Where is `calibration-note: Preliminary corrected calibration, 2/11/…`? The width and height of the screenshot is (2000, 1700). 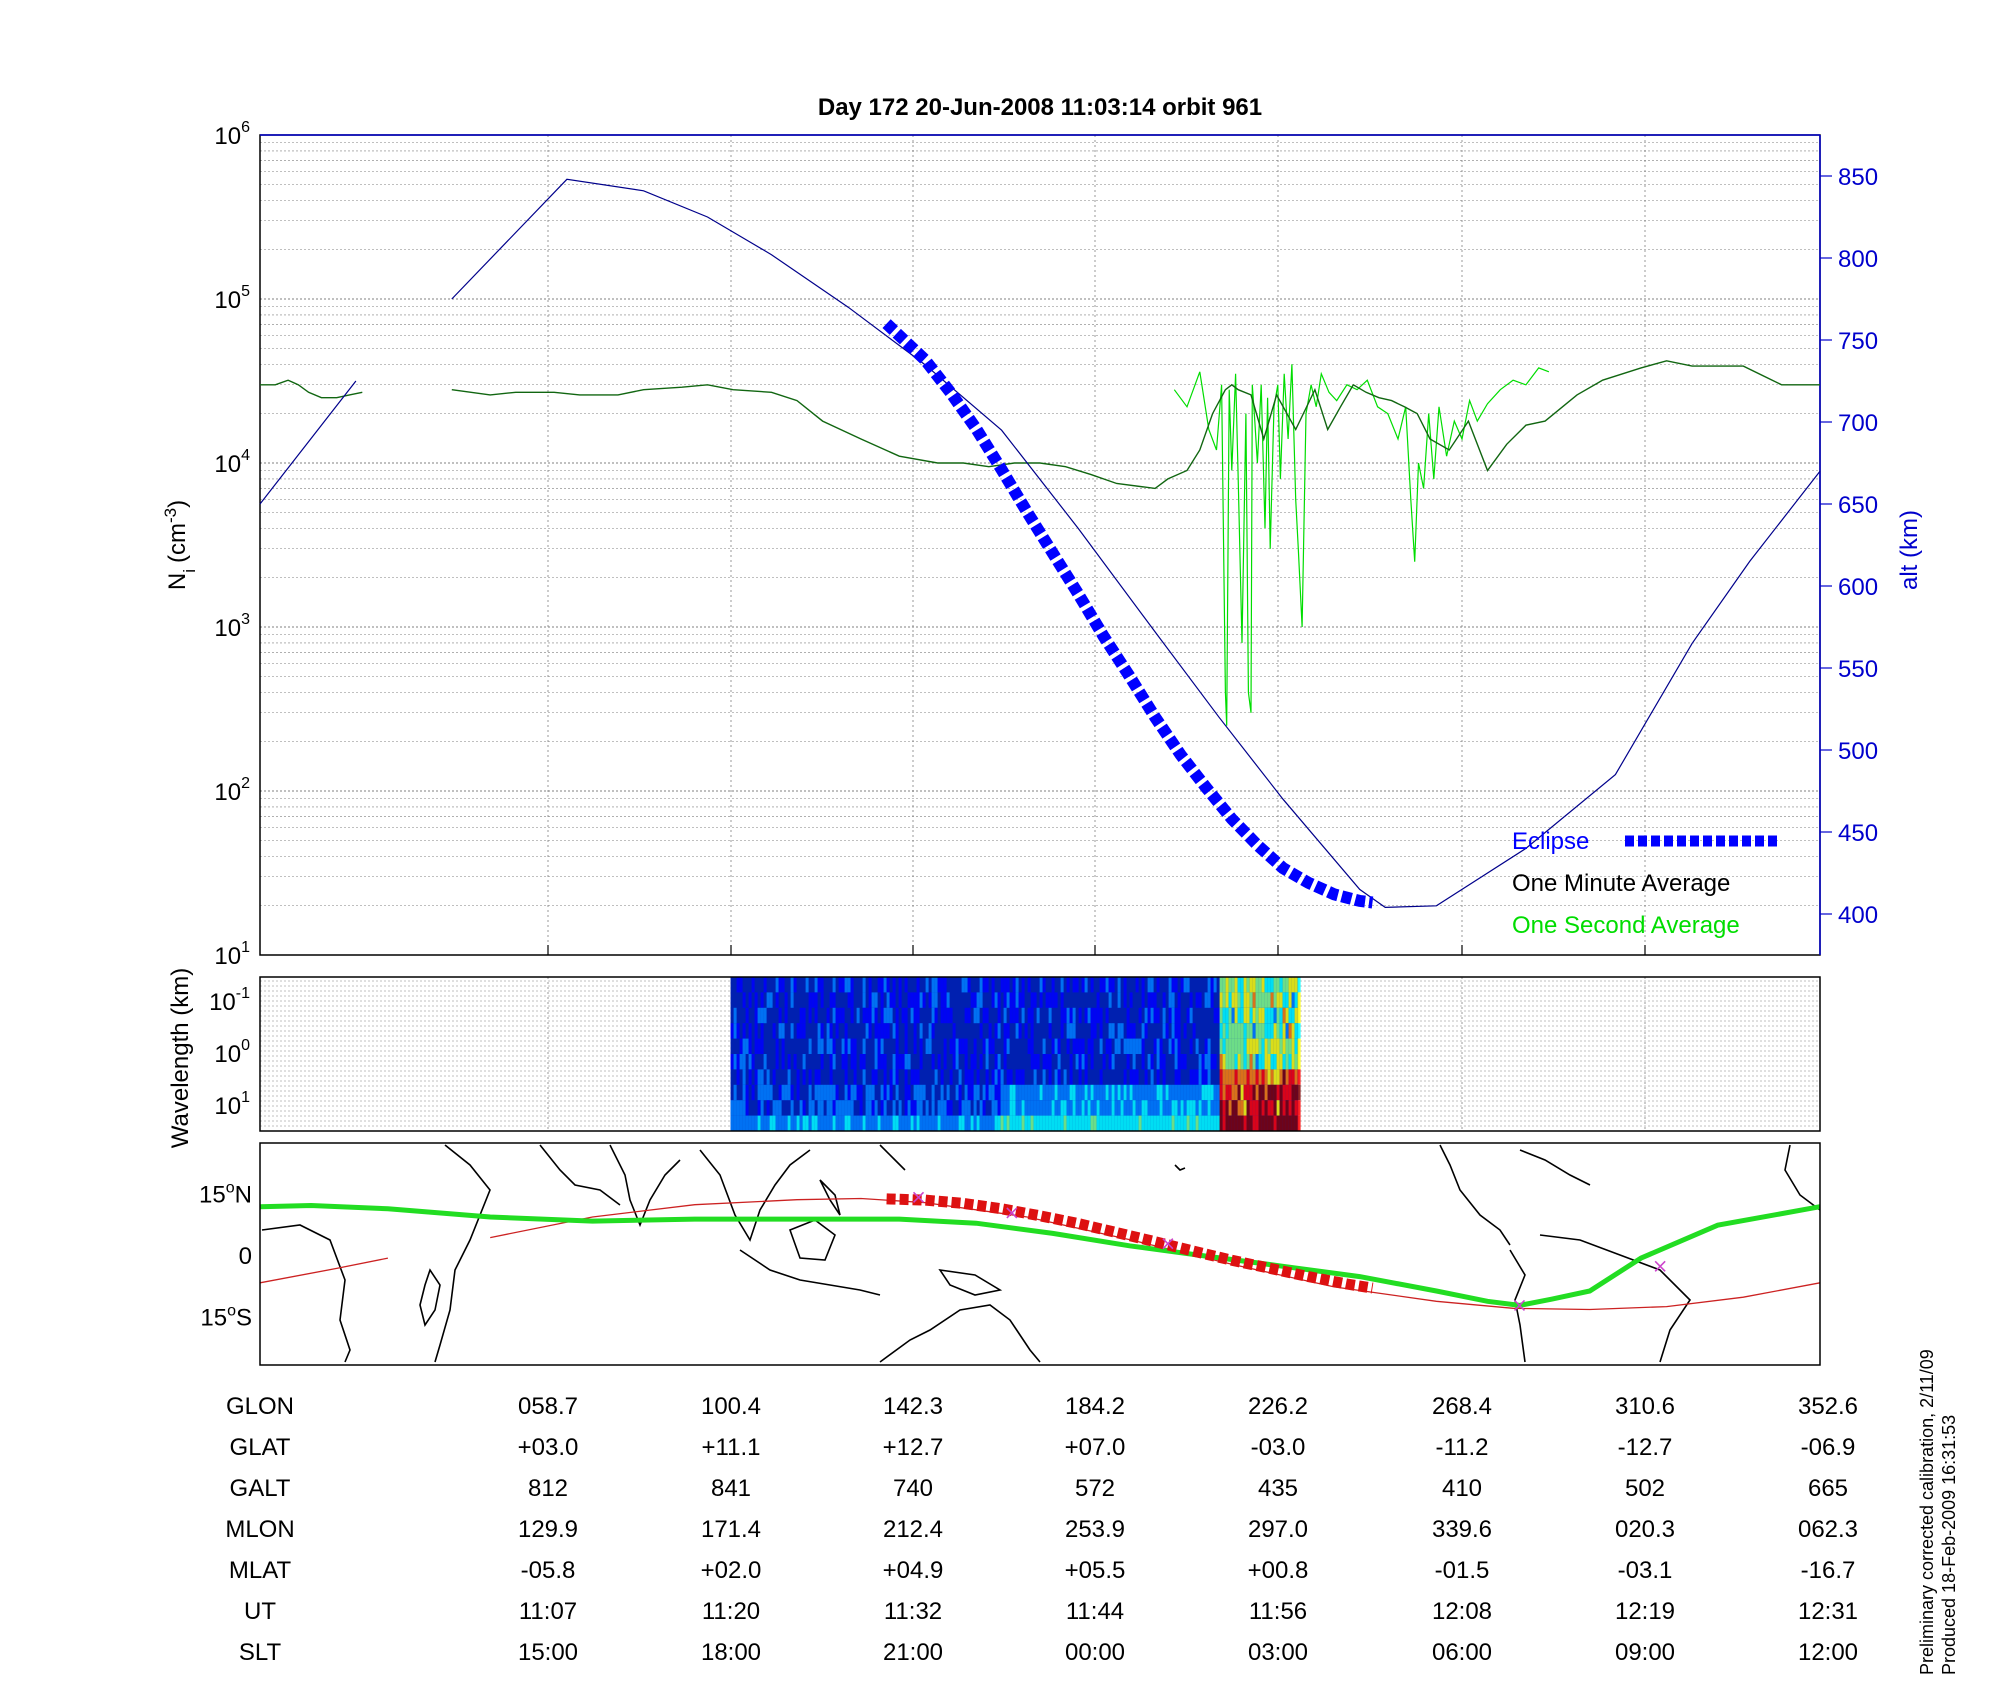
calibration-note: Preliminary corrected calibration, 2/11/… is located at coordinates (1927, 1512).